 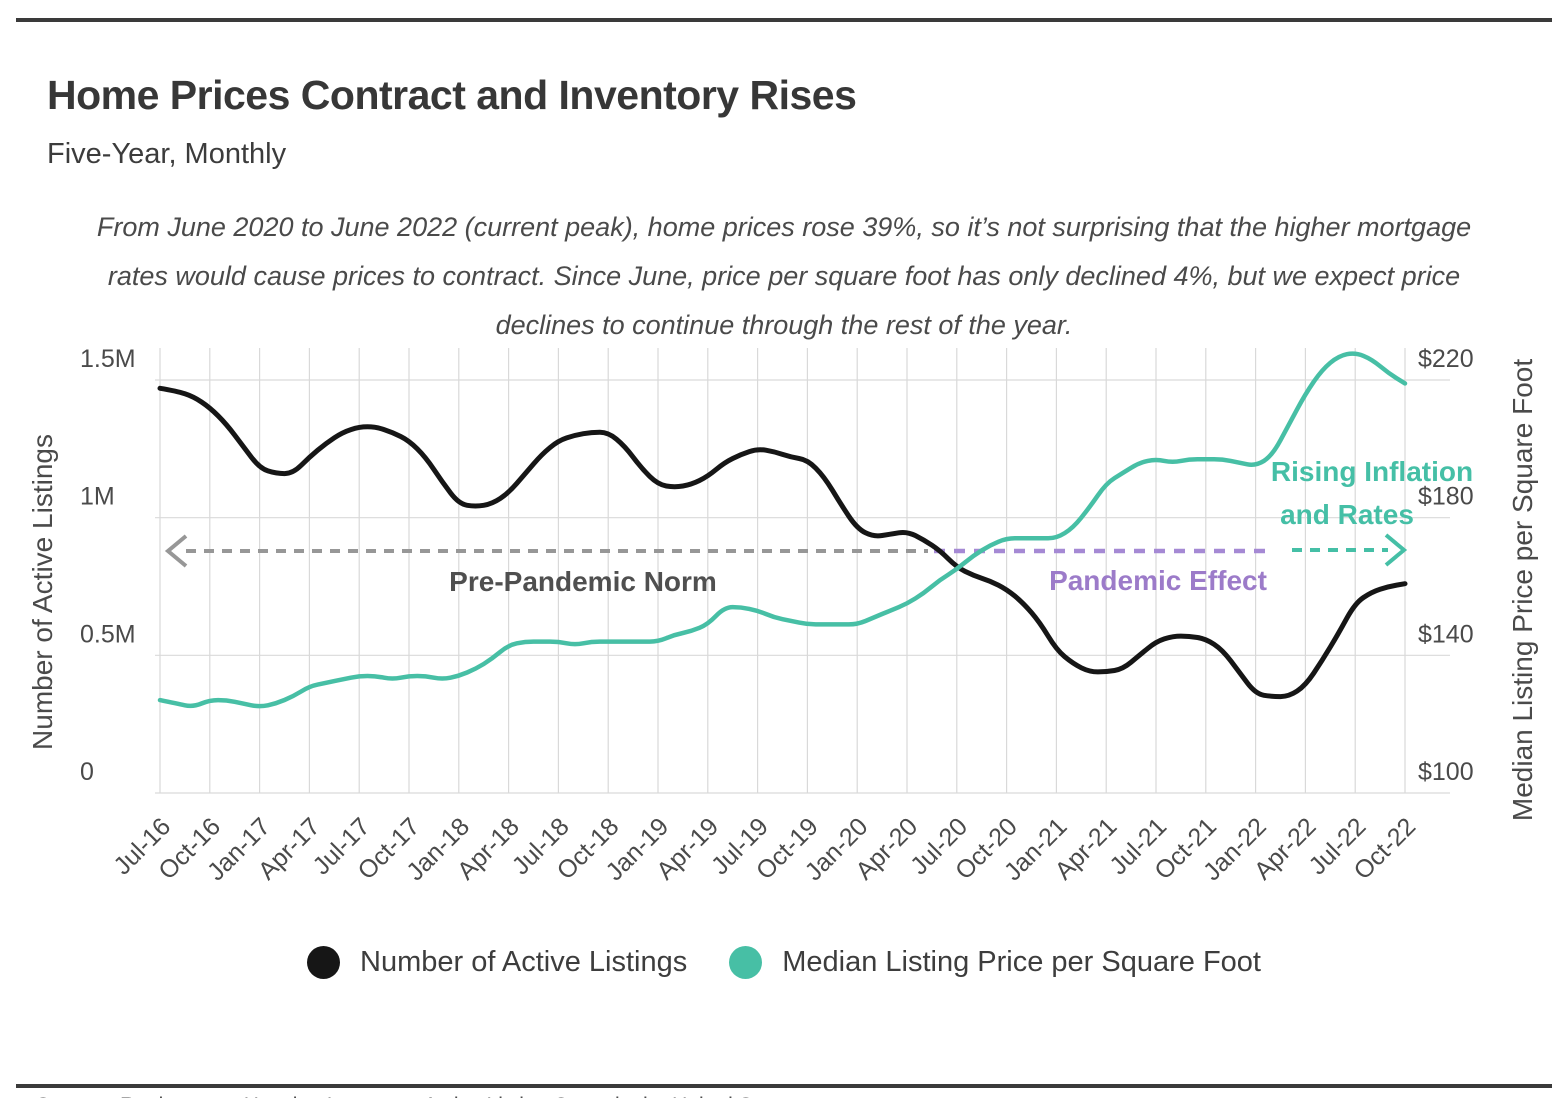 I want to click on annotation-rising-line1: Rising Inflation, so click(x=1372, y=471).